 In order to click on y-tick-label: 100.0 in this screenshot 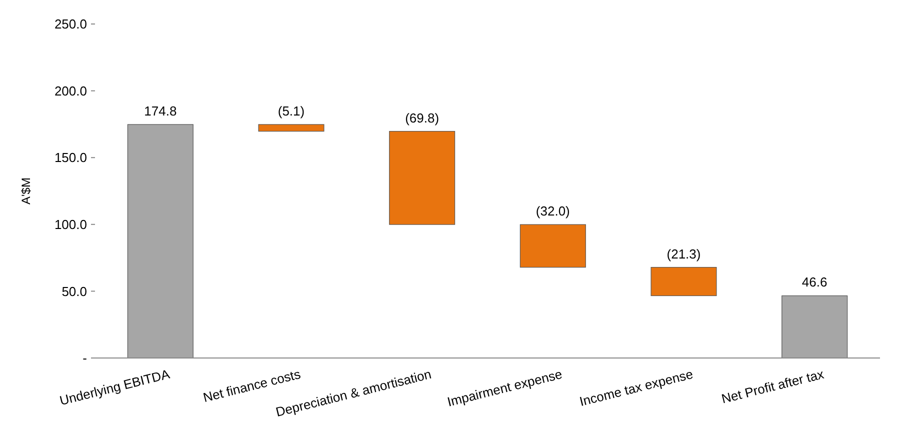, I will do `click(70, 224)`.